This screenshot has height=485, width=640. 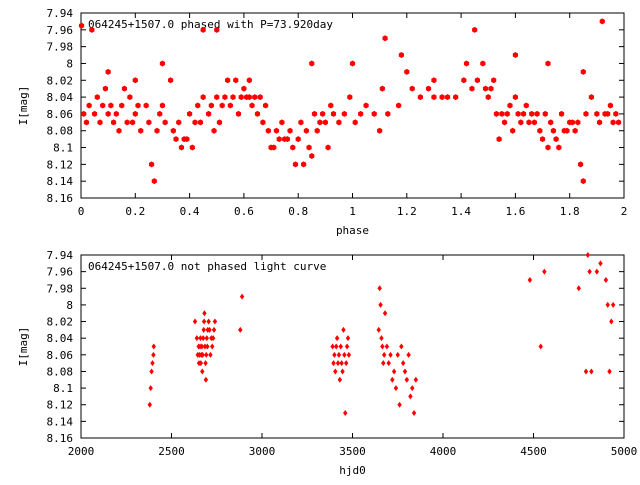 What do you see at coordinates (515, 211) in the screenshot?
I see `x-tick-label: 1.6` at bounding box center [515, 211].